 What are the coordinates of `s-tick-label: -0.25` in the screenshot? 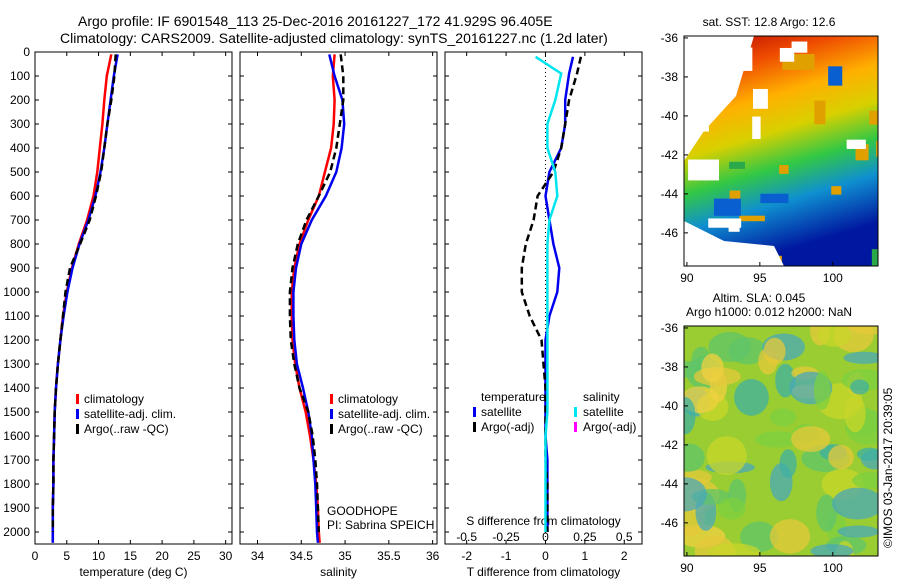 It's located at (506, 537).